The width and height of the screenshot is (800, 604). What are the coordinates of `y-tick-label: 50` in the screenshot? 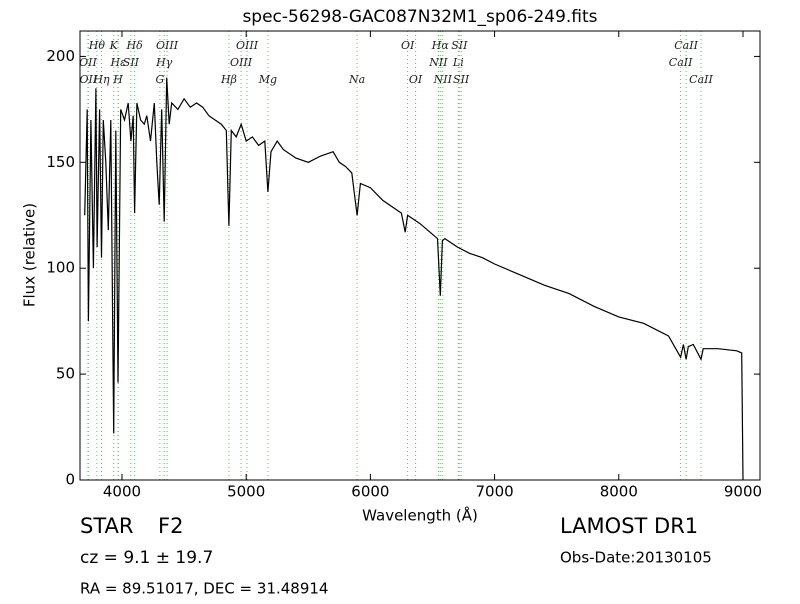 It's located at (65, 374).